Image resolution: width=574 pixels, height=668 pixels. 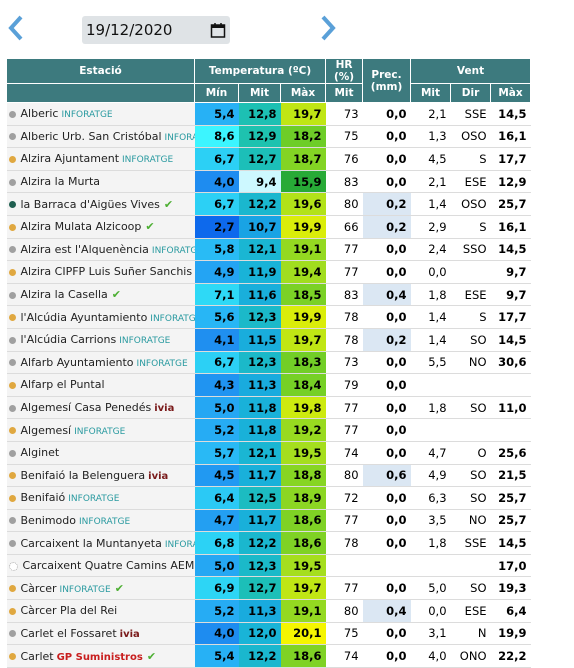 What do you see at coordinates (100, 476) in the screenshot?
I see `station-cell: Benifaió la Belenguera ivia` at bounding box center [100, 476].